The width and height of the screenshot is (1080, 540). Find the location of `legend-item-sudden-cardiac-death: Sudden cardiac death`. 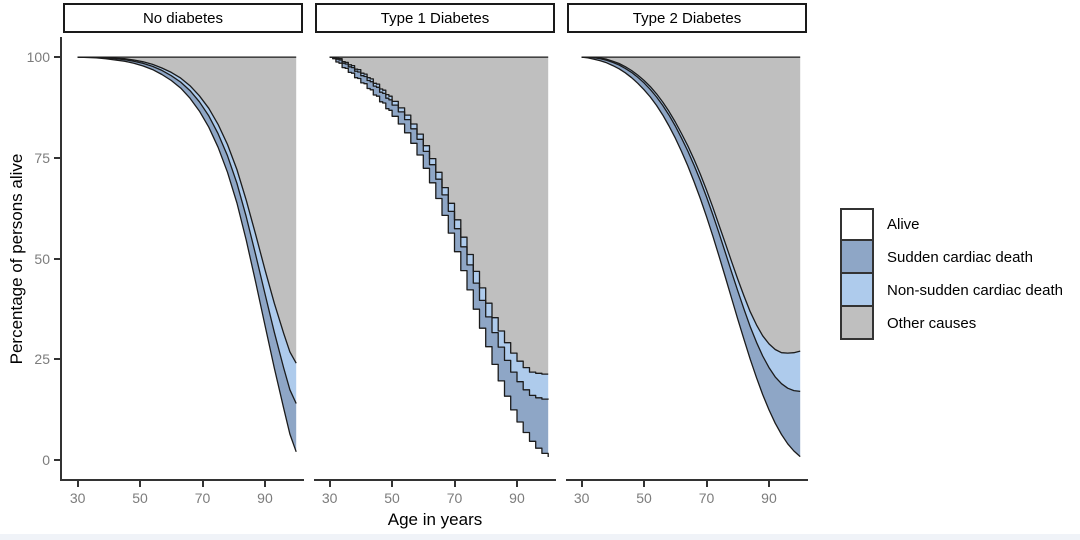

legend-item-sudden-cardiac-death: Sudden cardiac death is located at coordinates (951, 256).